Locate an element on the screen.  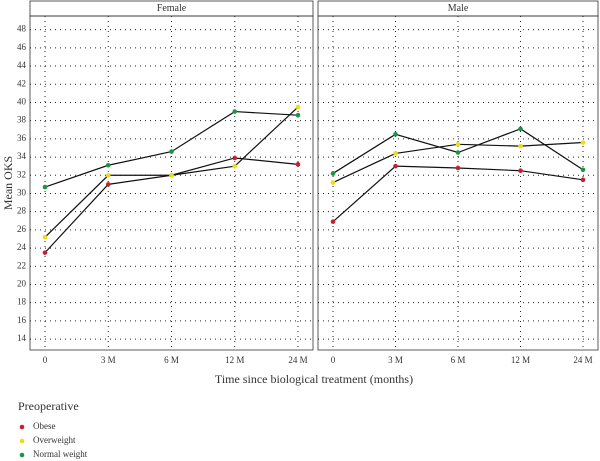
y-tick-label: 44 is located at coordinates (22, 65).